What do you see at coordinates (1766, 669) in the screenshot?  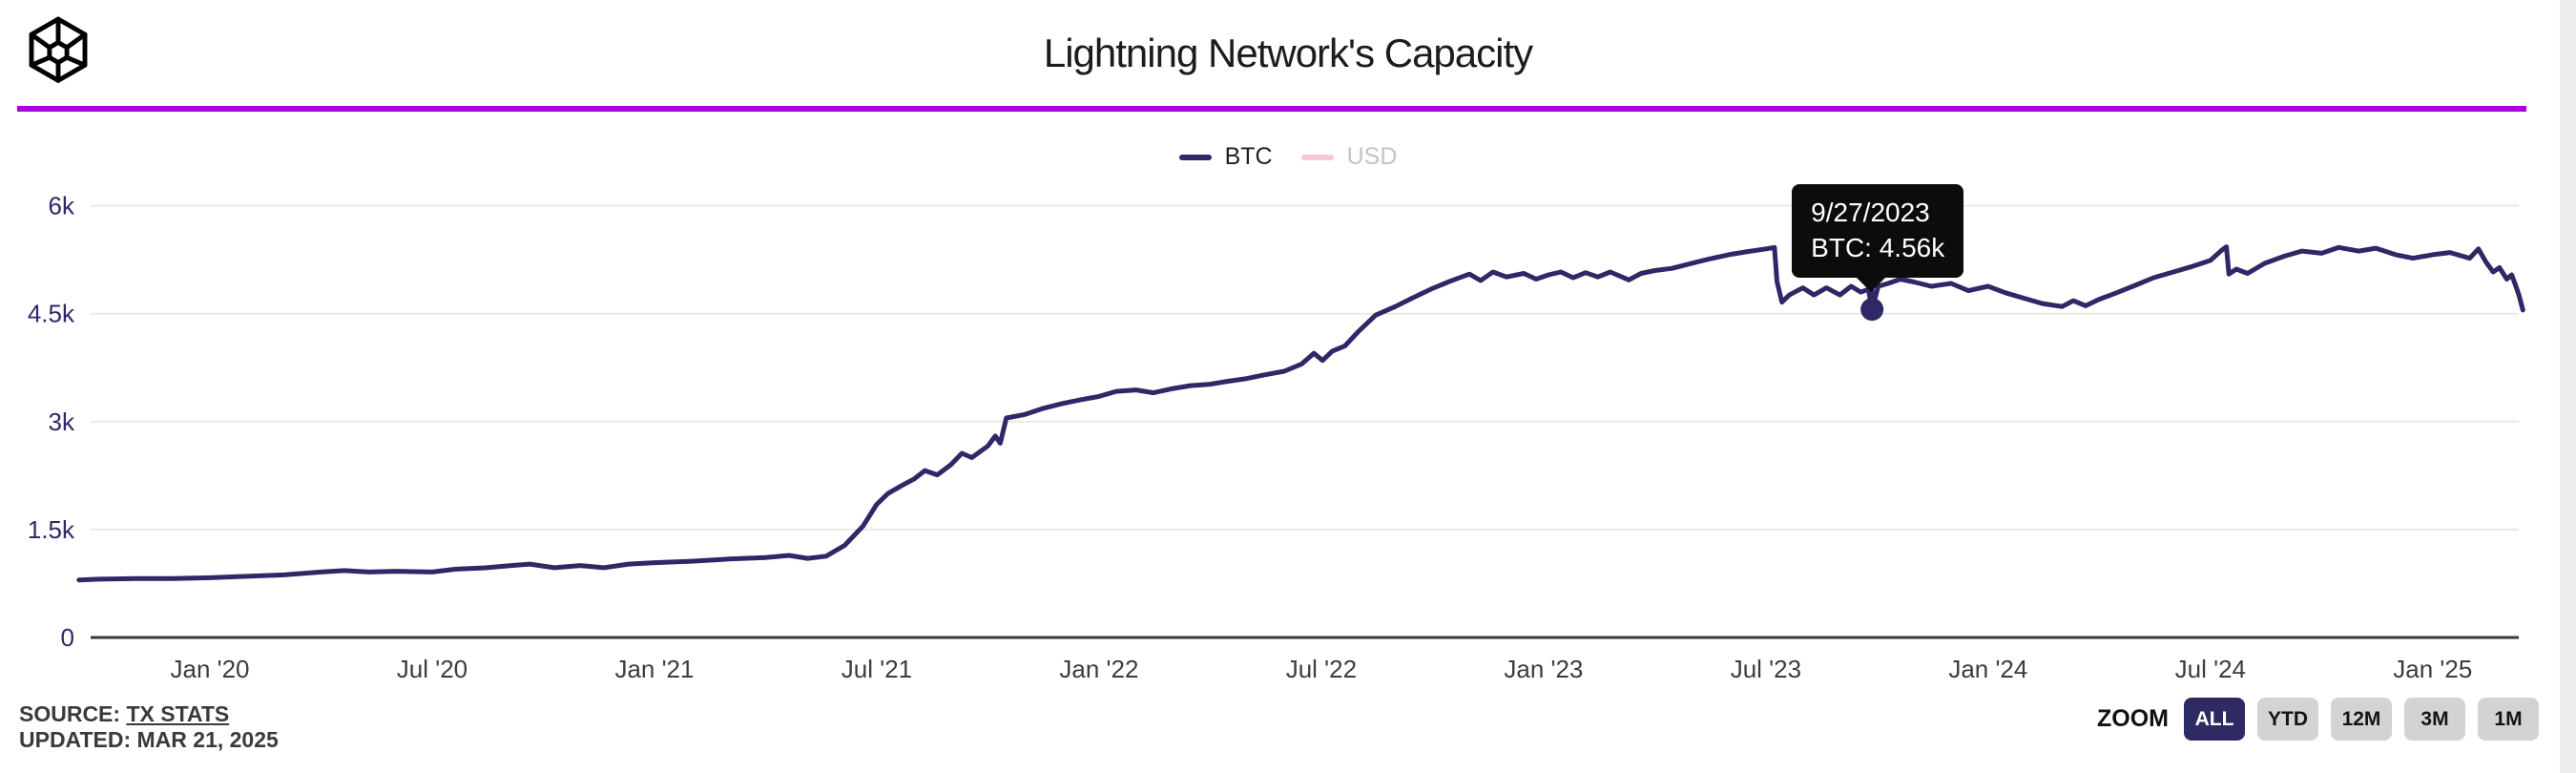 I see `x-tick-label: Jul '23` at bounding box center [1766, 669].